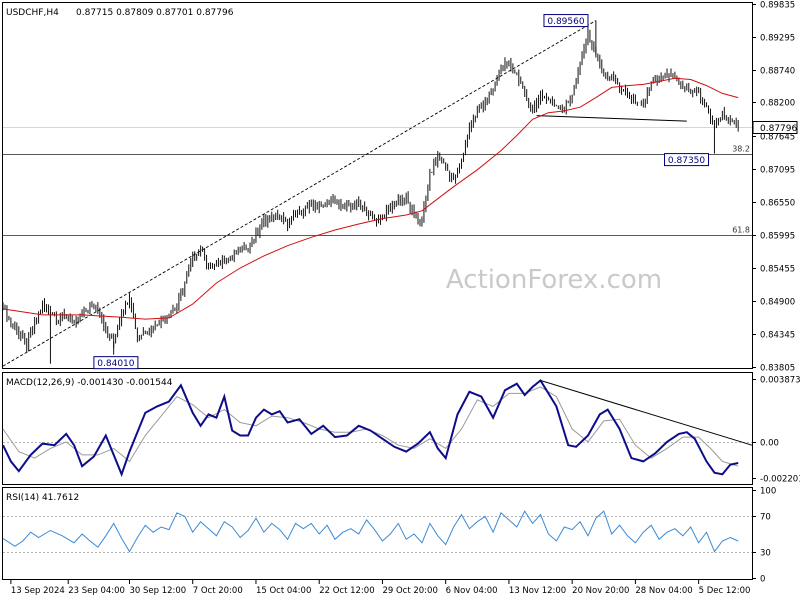 The width and height of the screenshot is (800, 604). I want to click on price-y-tick-label: 0.88740, so click(777, 72).